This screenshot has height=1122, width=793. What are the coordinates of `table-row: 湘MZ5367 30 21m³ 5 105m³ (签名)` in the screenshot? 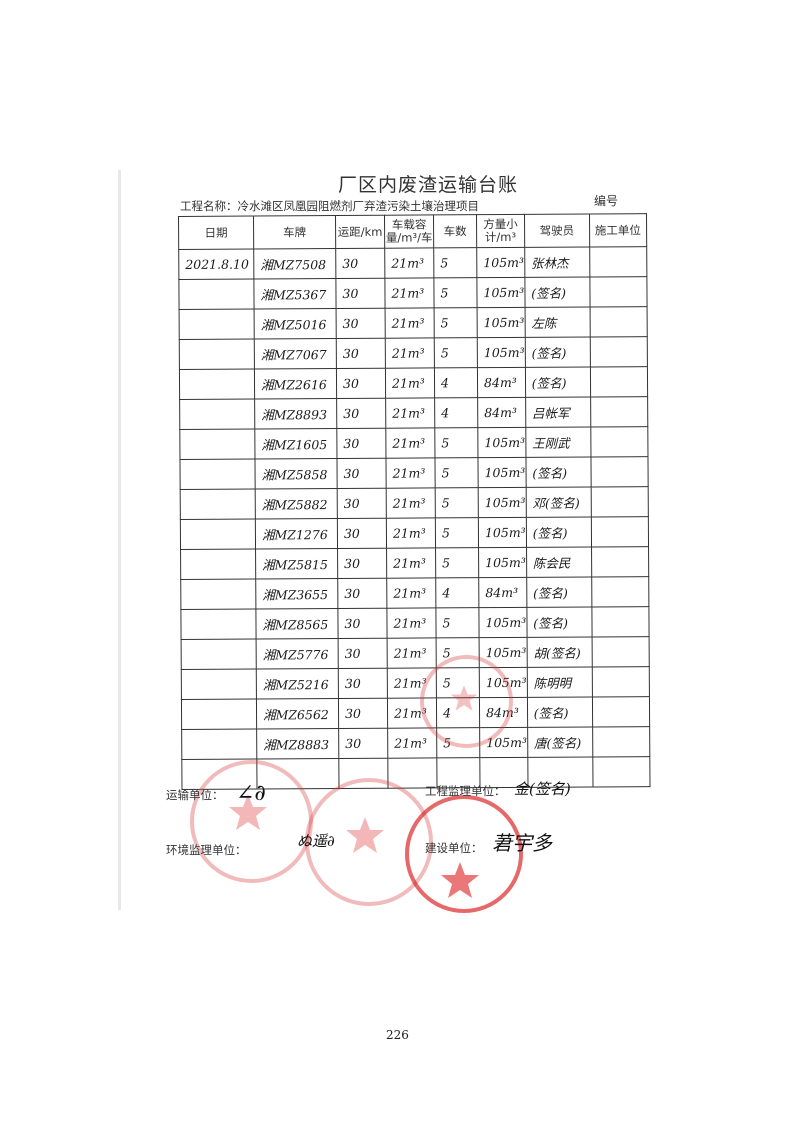 It's located at (412, 293).